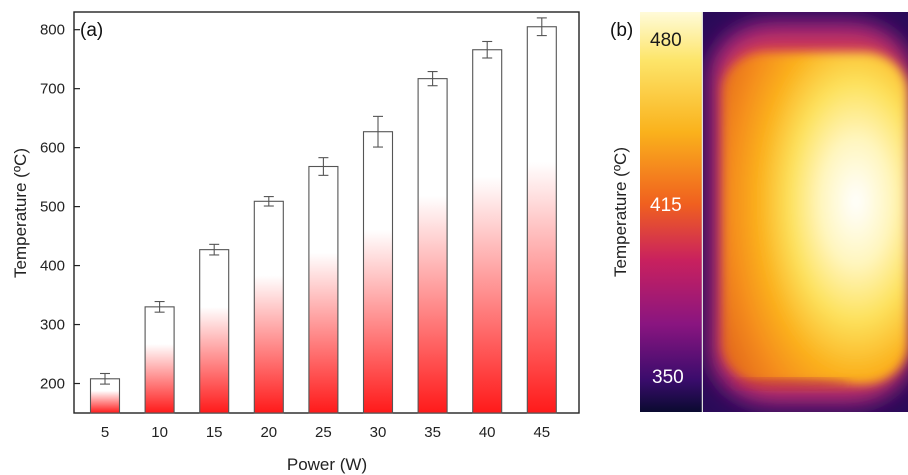 Image resolution: width=908 pixels, height=475 pixels. Describe the element at coordinates (487, 432) in the screenshot. I see `x-tick-label: 40` at that location.